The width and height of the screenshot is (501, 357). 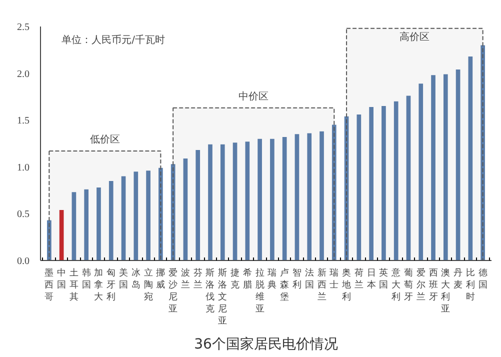 What do you see at coordinates (61, 279) in the screenshot?
I see `x-tick-label: 中国` at bounding box center [61, 279].